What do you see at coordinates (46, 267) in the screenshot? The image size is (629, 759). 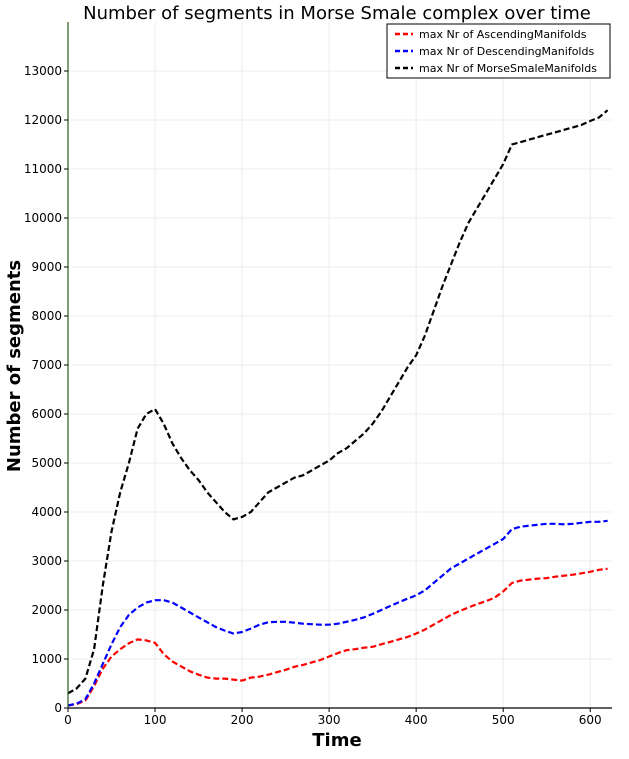 I see `y-tick-label: 9000` at bounding box center [46, 267].